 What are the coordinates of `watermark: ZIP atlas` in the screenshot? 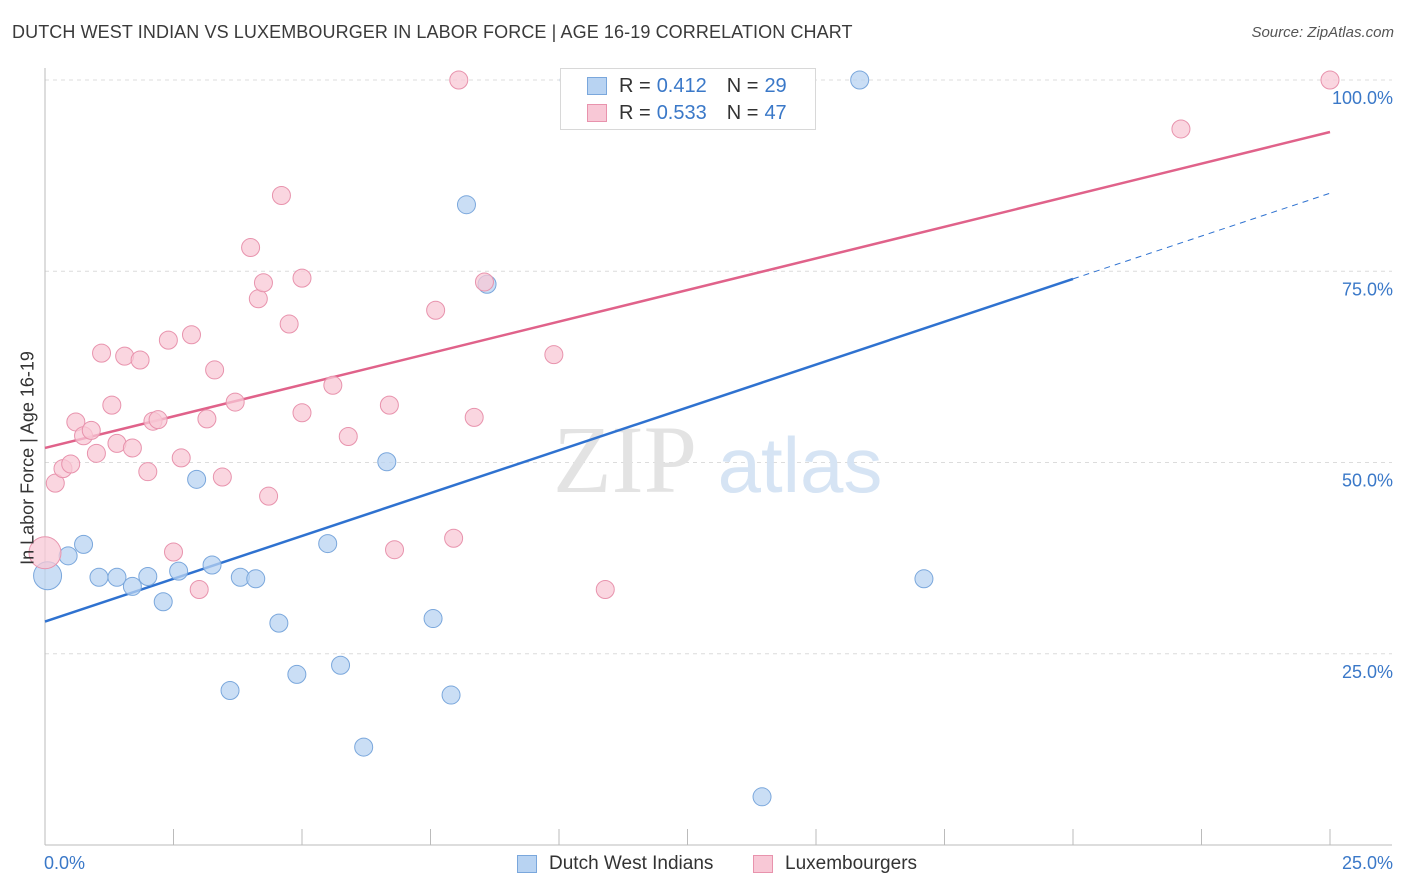 It's located at (717, 459).